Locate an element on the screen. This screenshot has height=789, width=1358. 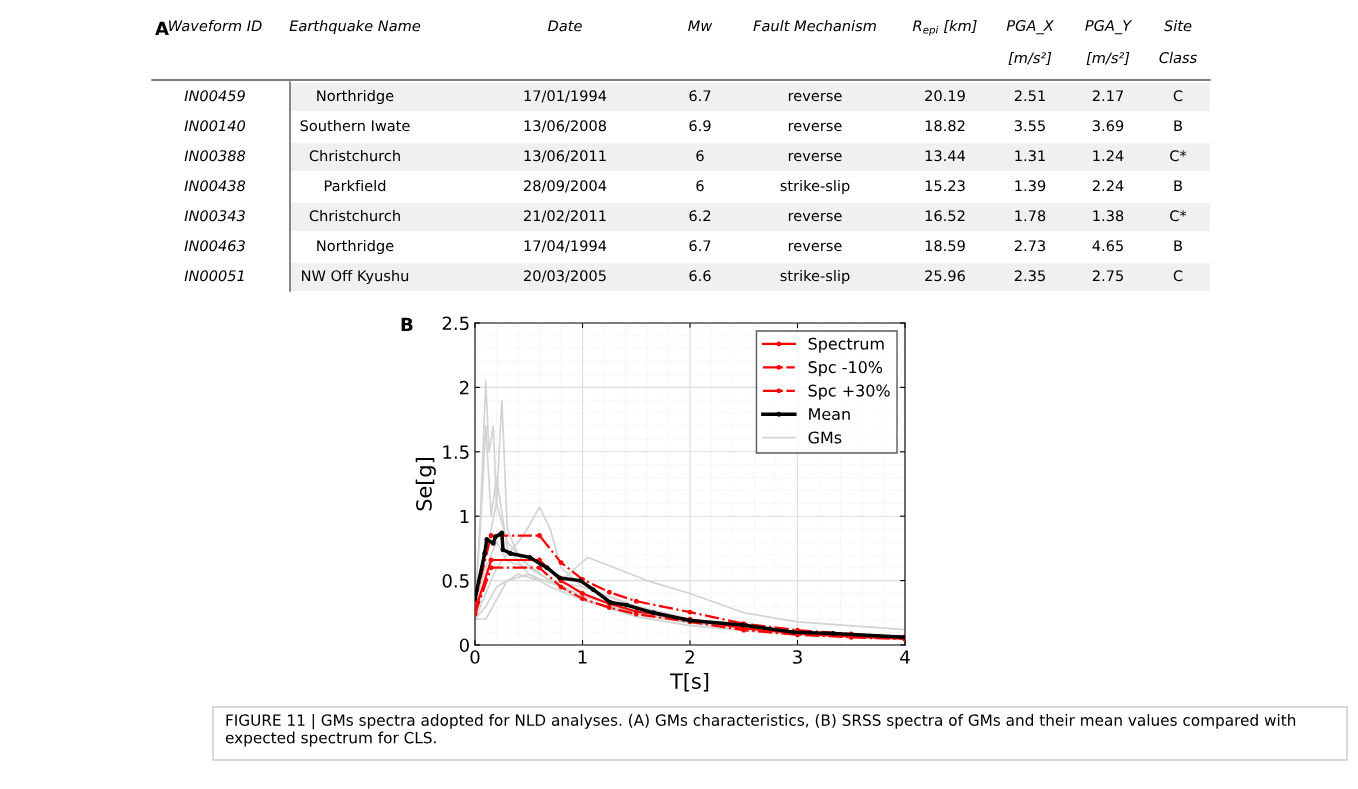
text: 18.59 is located at coordinates (945, 246).